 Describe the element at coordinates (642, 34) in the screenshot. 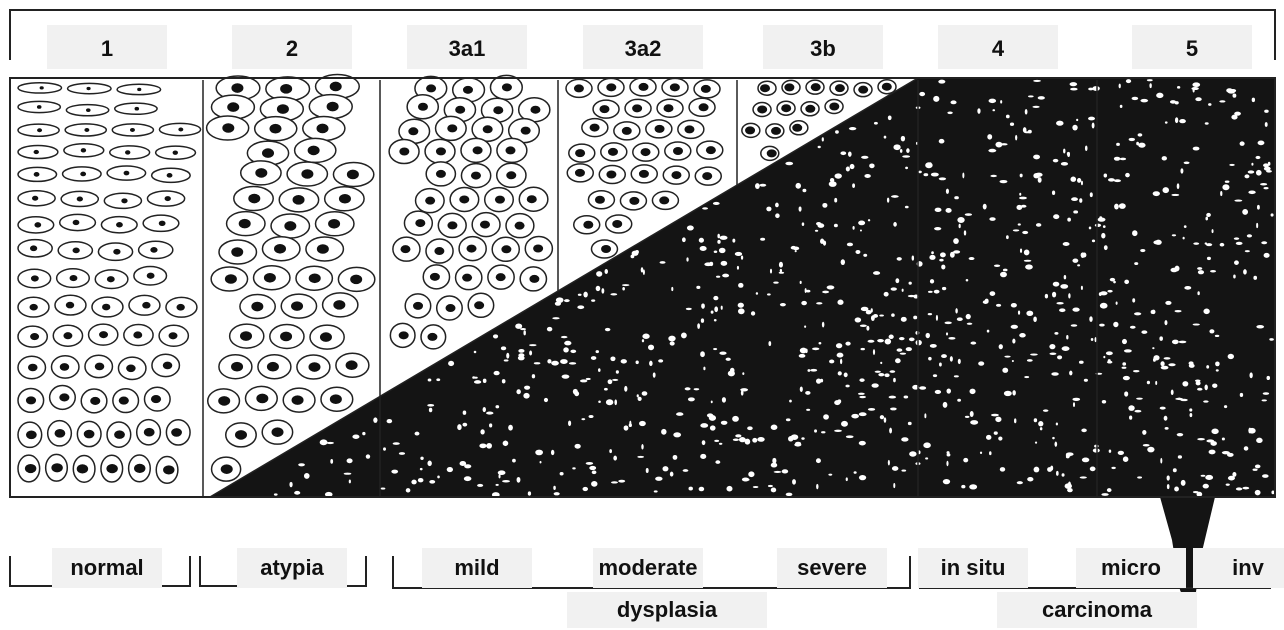

I see `header-frame` at that location.